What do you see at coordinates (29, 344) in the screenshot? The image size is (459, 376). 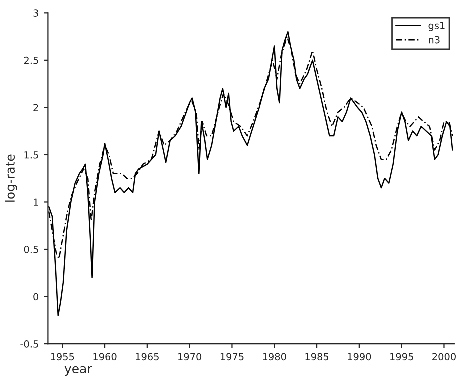 I see `y-tick-label: -0.5` at bounding box center [29, 344].